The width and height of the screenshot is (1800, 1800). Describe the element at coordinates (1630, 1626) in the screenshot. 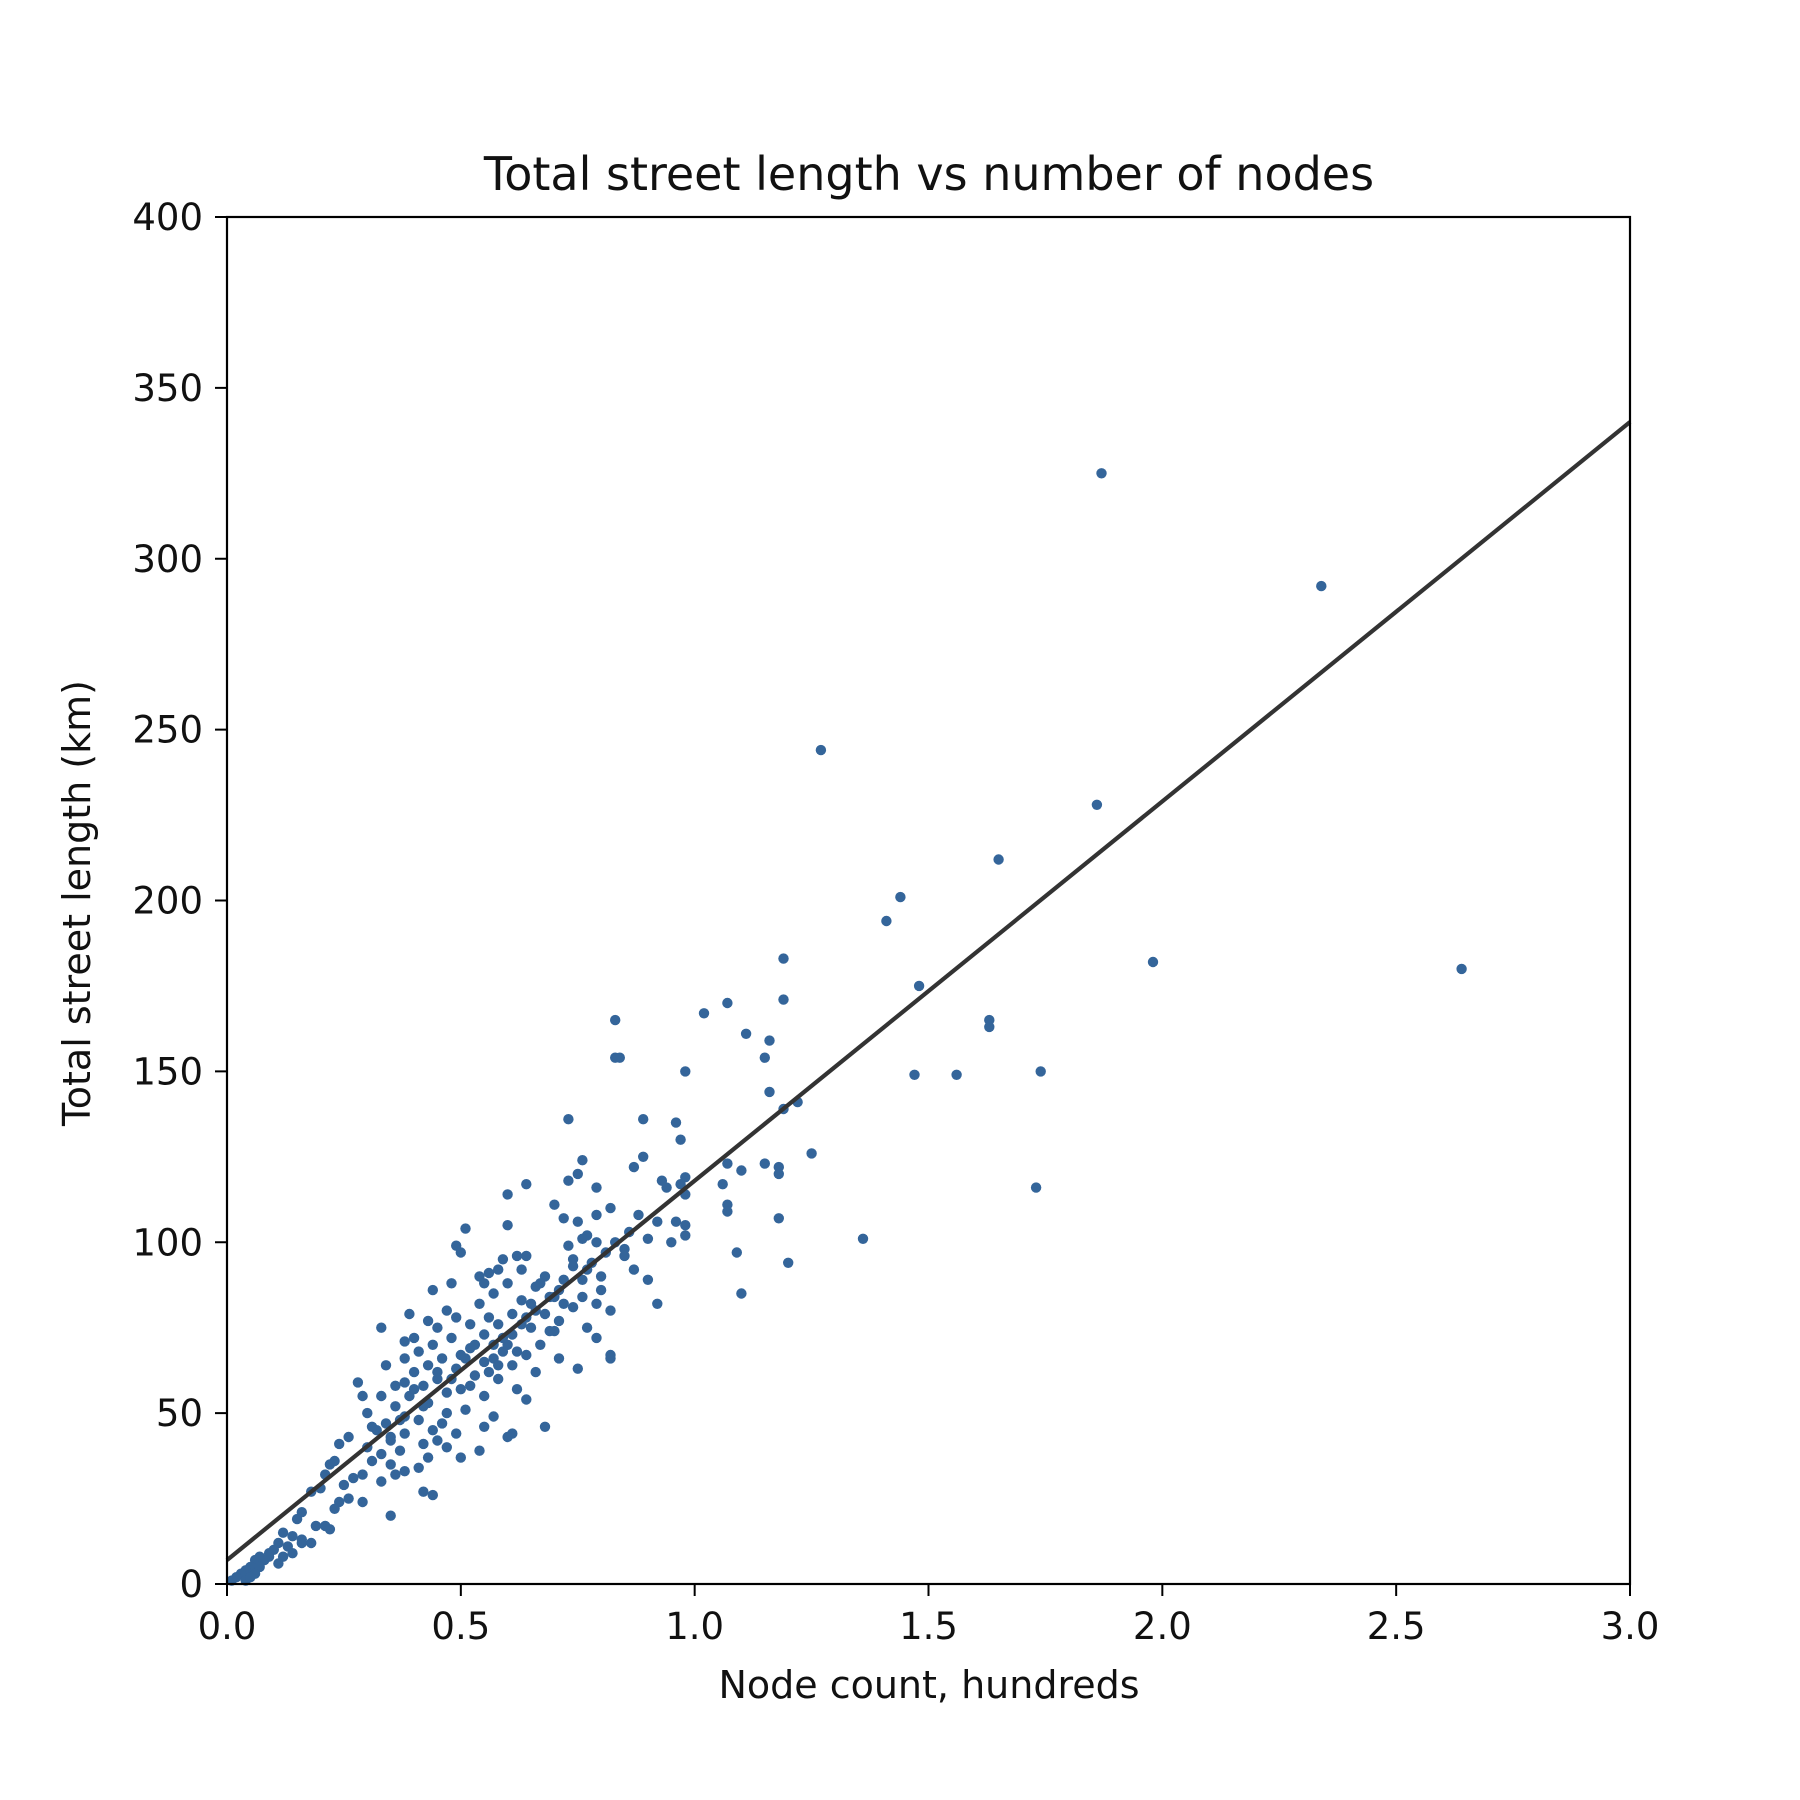

I see `x-tick-label: 3.0` at that location.